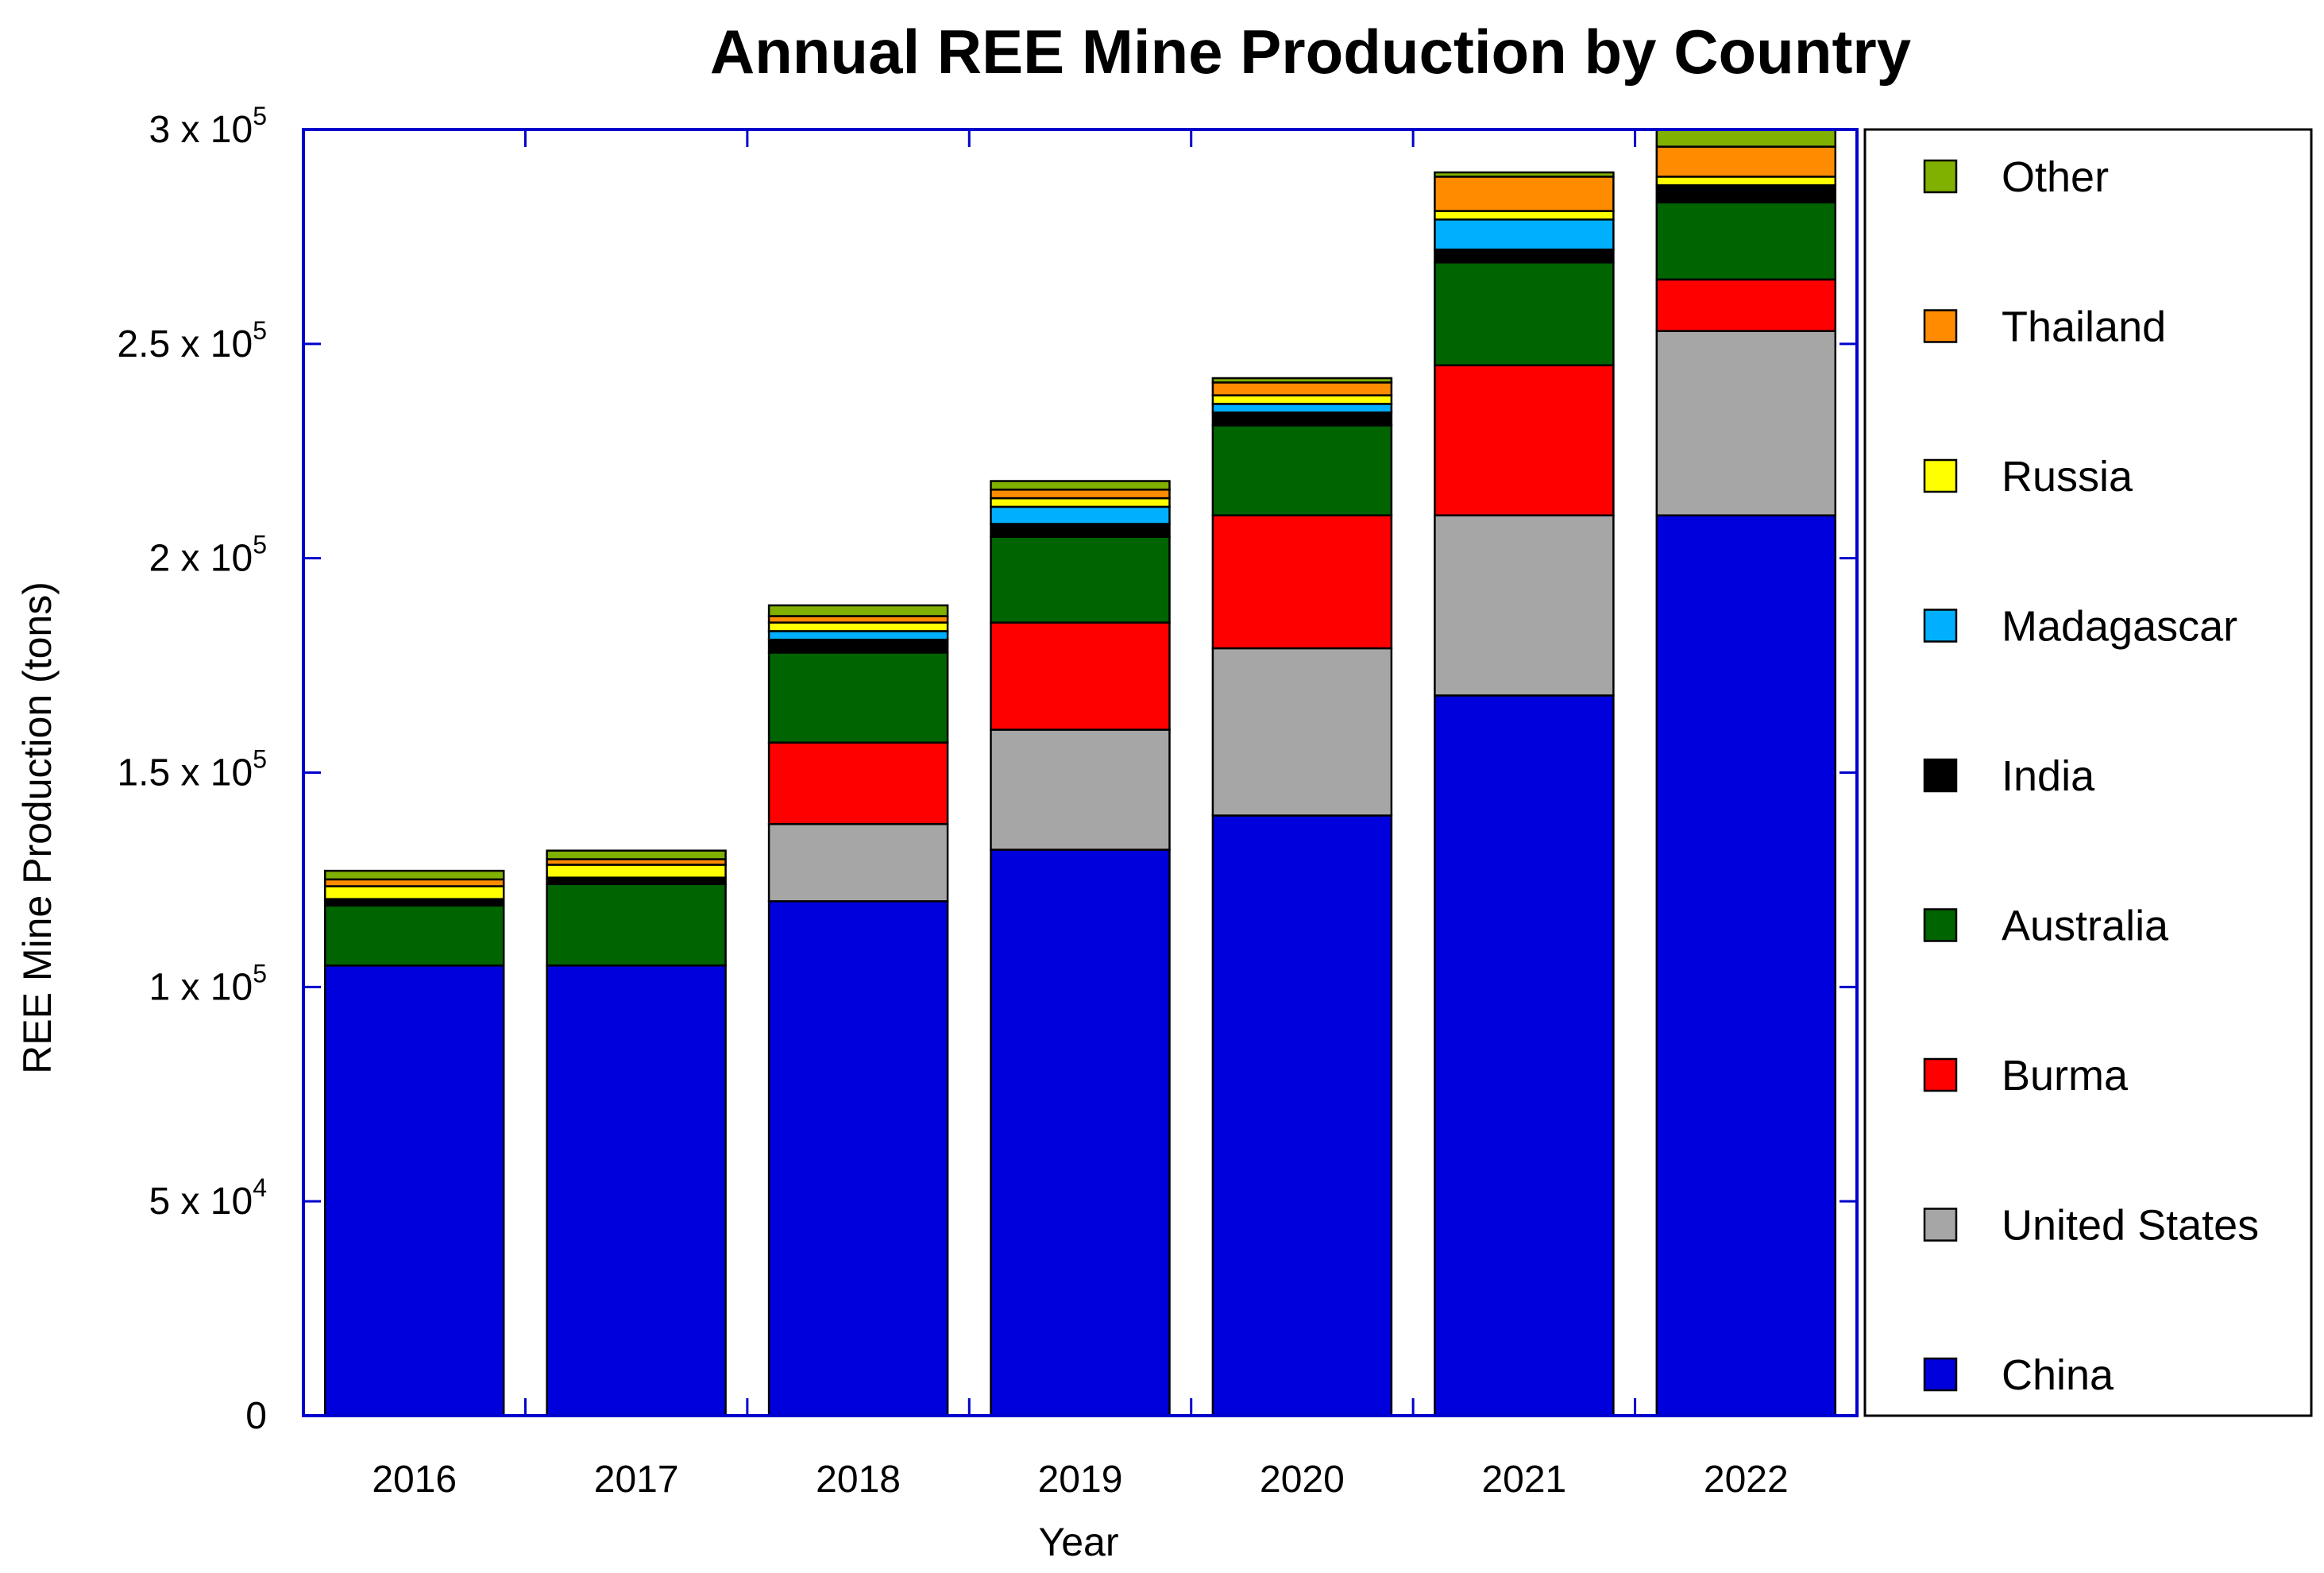  I want to click on bar-segment-china-2021, so click(1524, 1055).